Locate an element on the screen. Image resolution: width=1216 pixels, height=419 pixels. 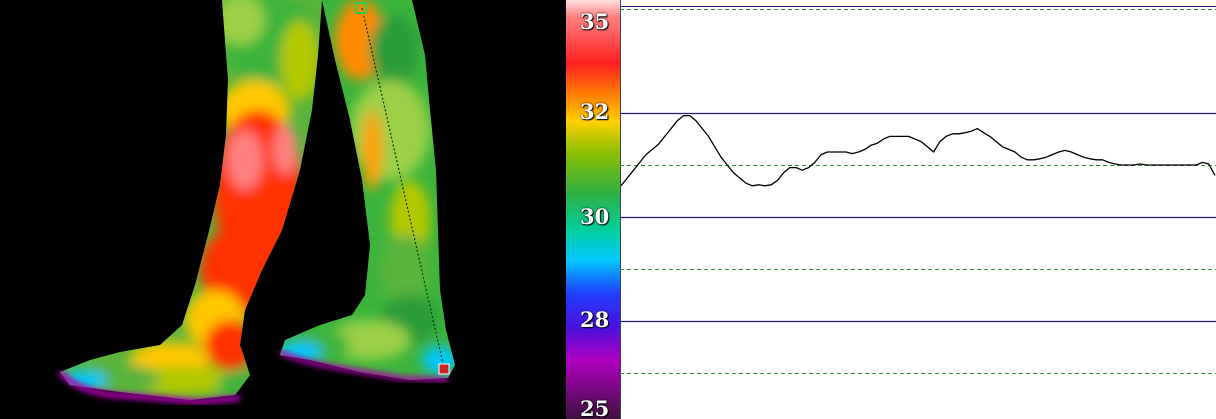
scale-label-min: 25 is located at coordinates (595, 407).